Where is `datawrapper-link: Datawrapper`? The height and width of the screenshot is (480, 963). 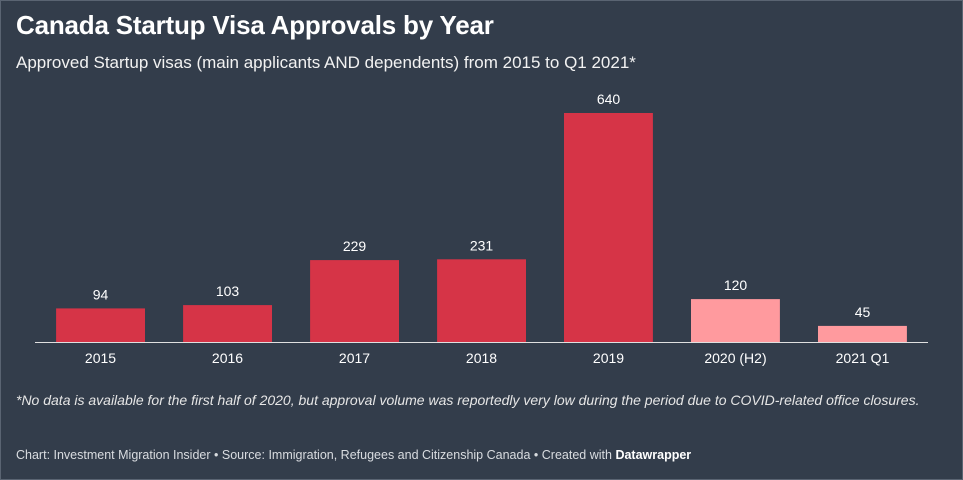 datawrapper-link: Datawrapper is located at coordinates (653, 455).